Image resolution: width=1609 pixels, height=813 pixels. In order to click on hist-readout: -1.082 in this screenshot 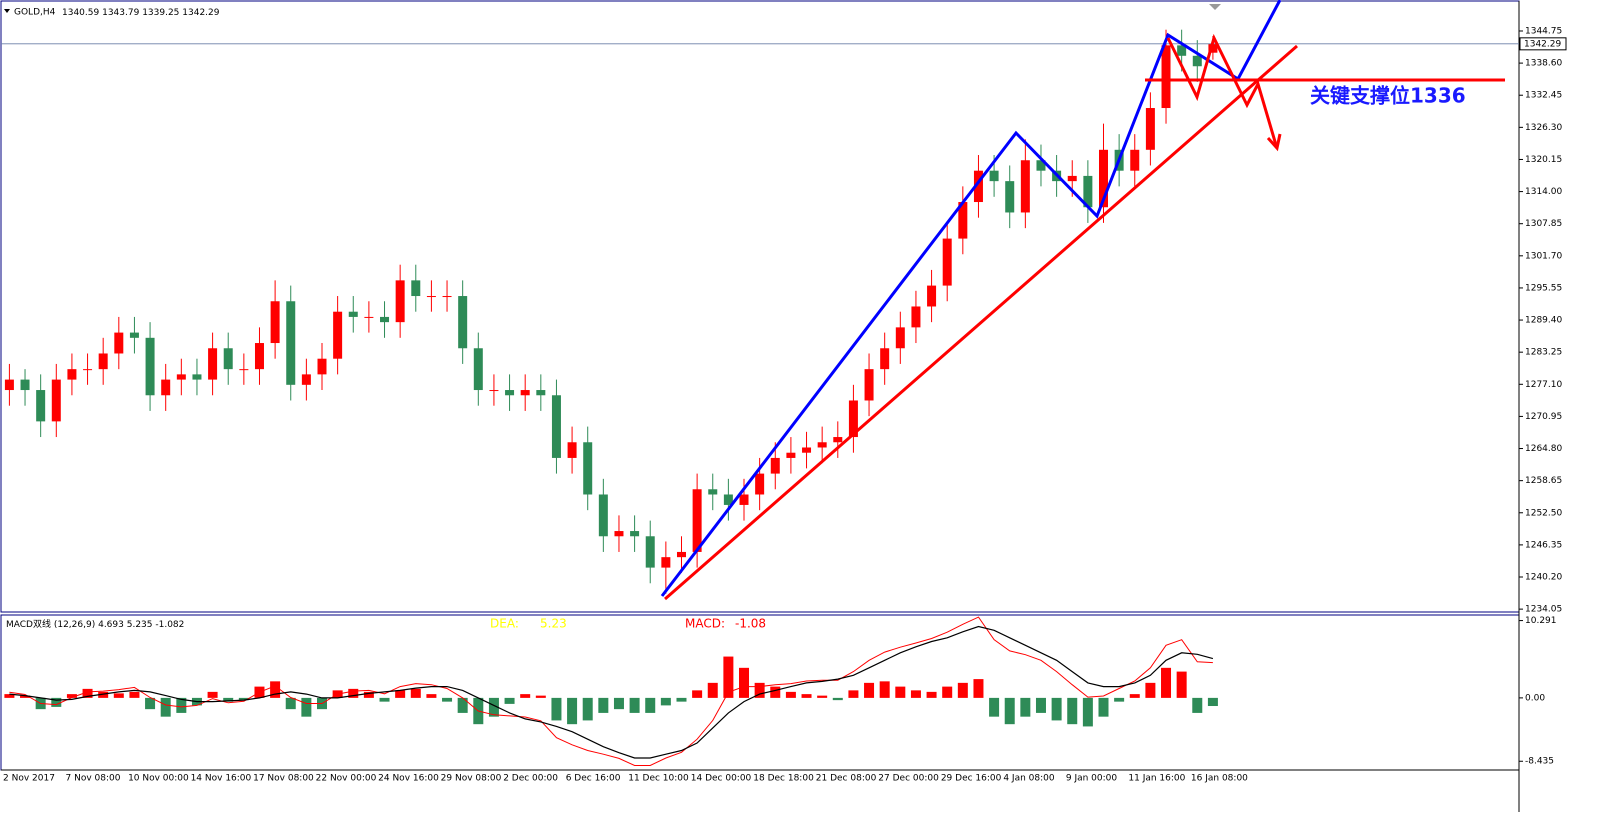, I will do `click(169, 625)`.